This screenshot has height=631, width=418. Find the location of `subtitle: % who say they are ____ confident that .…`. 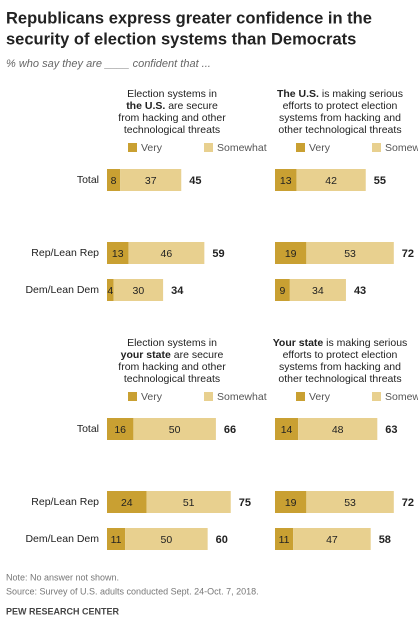

subtitle: % who say they are ____ confident that .… is located at coordinates (108, 64).